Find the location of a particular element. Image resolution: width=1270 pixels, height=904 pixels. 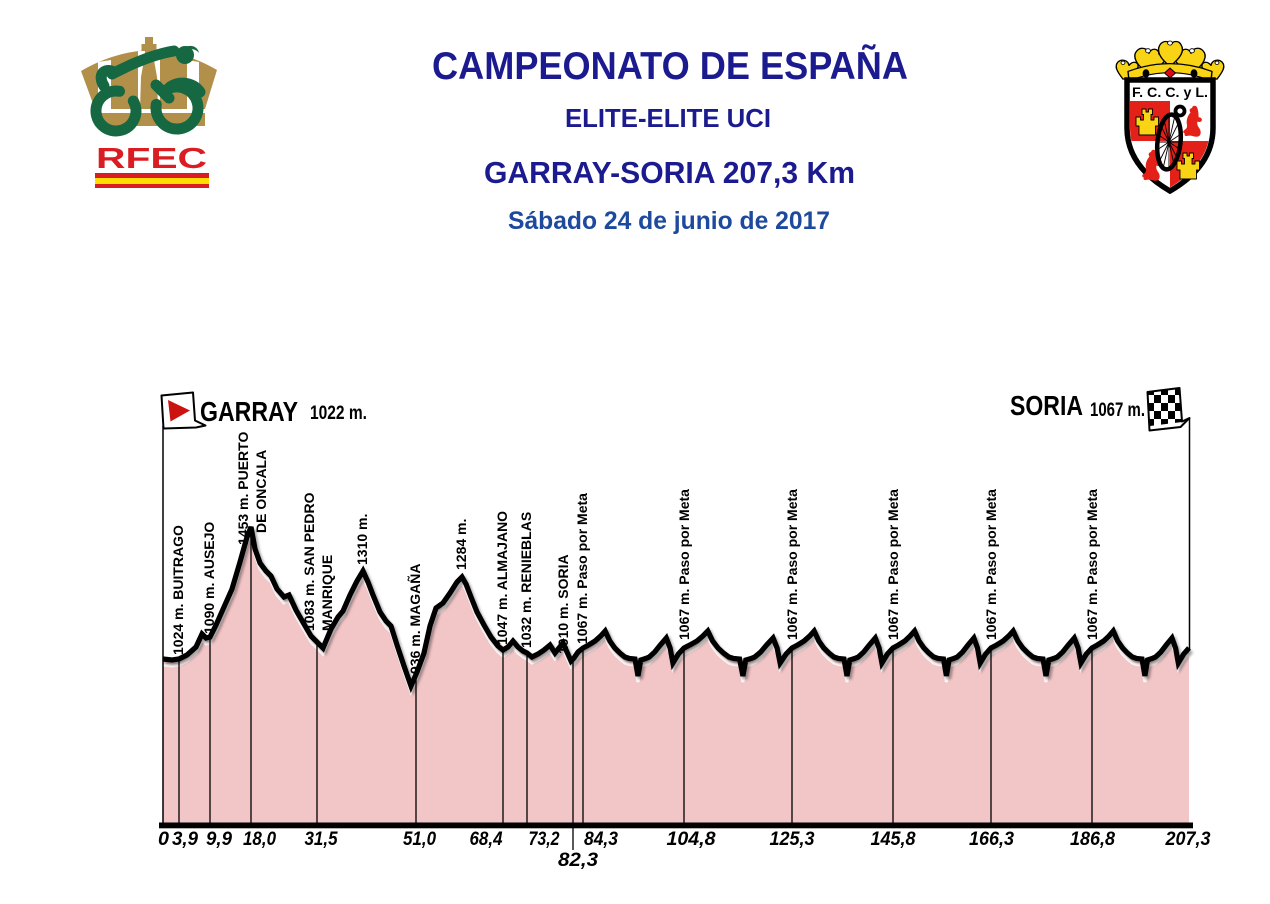

svg-text: 1310 m. is located at coordinates (362, 539).